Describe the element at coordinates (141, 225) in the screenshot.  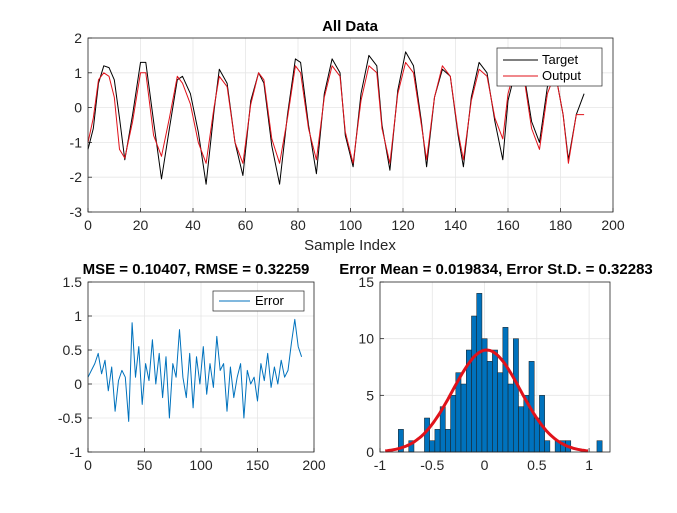
I see `x-tick-label: 20` at that location.